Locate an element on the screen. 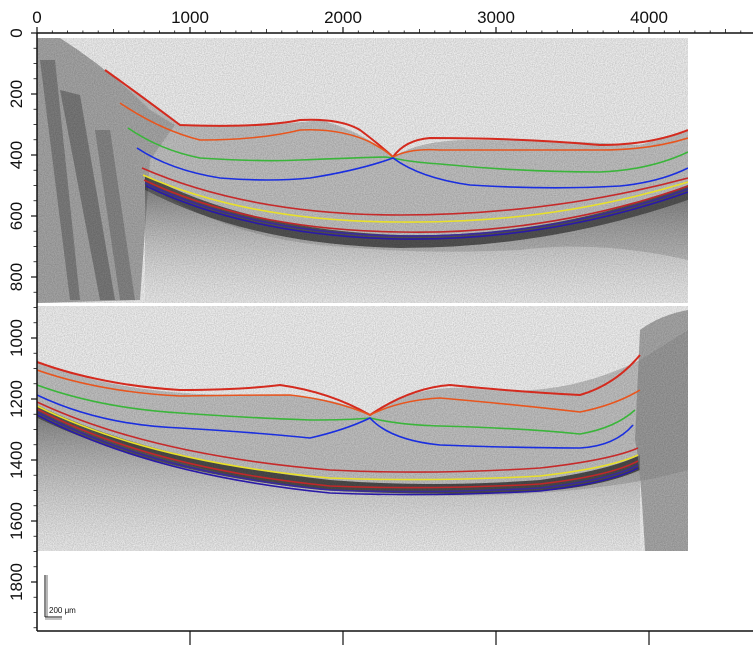 The image size is (753, 651). x-tick-label: 3000 is located at coordinates (496, 17).